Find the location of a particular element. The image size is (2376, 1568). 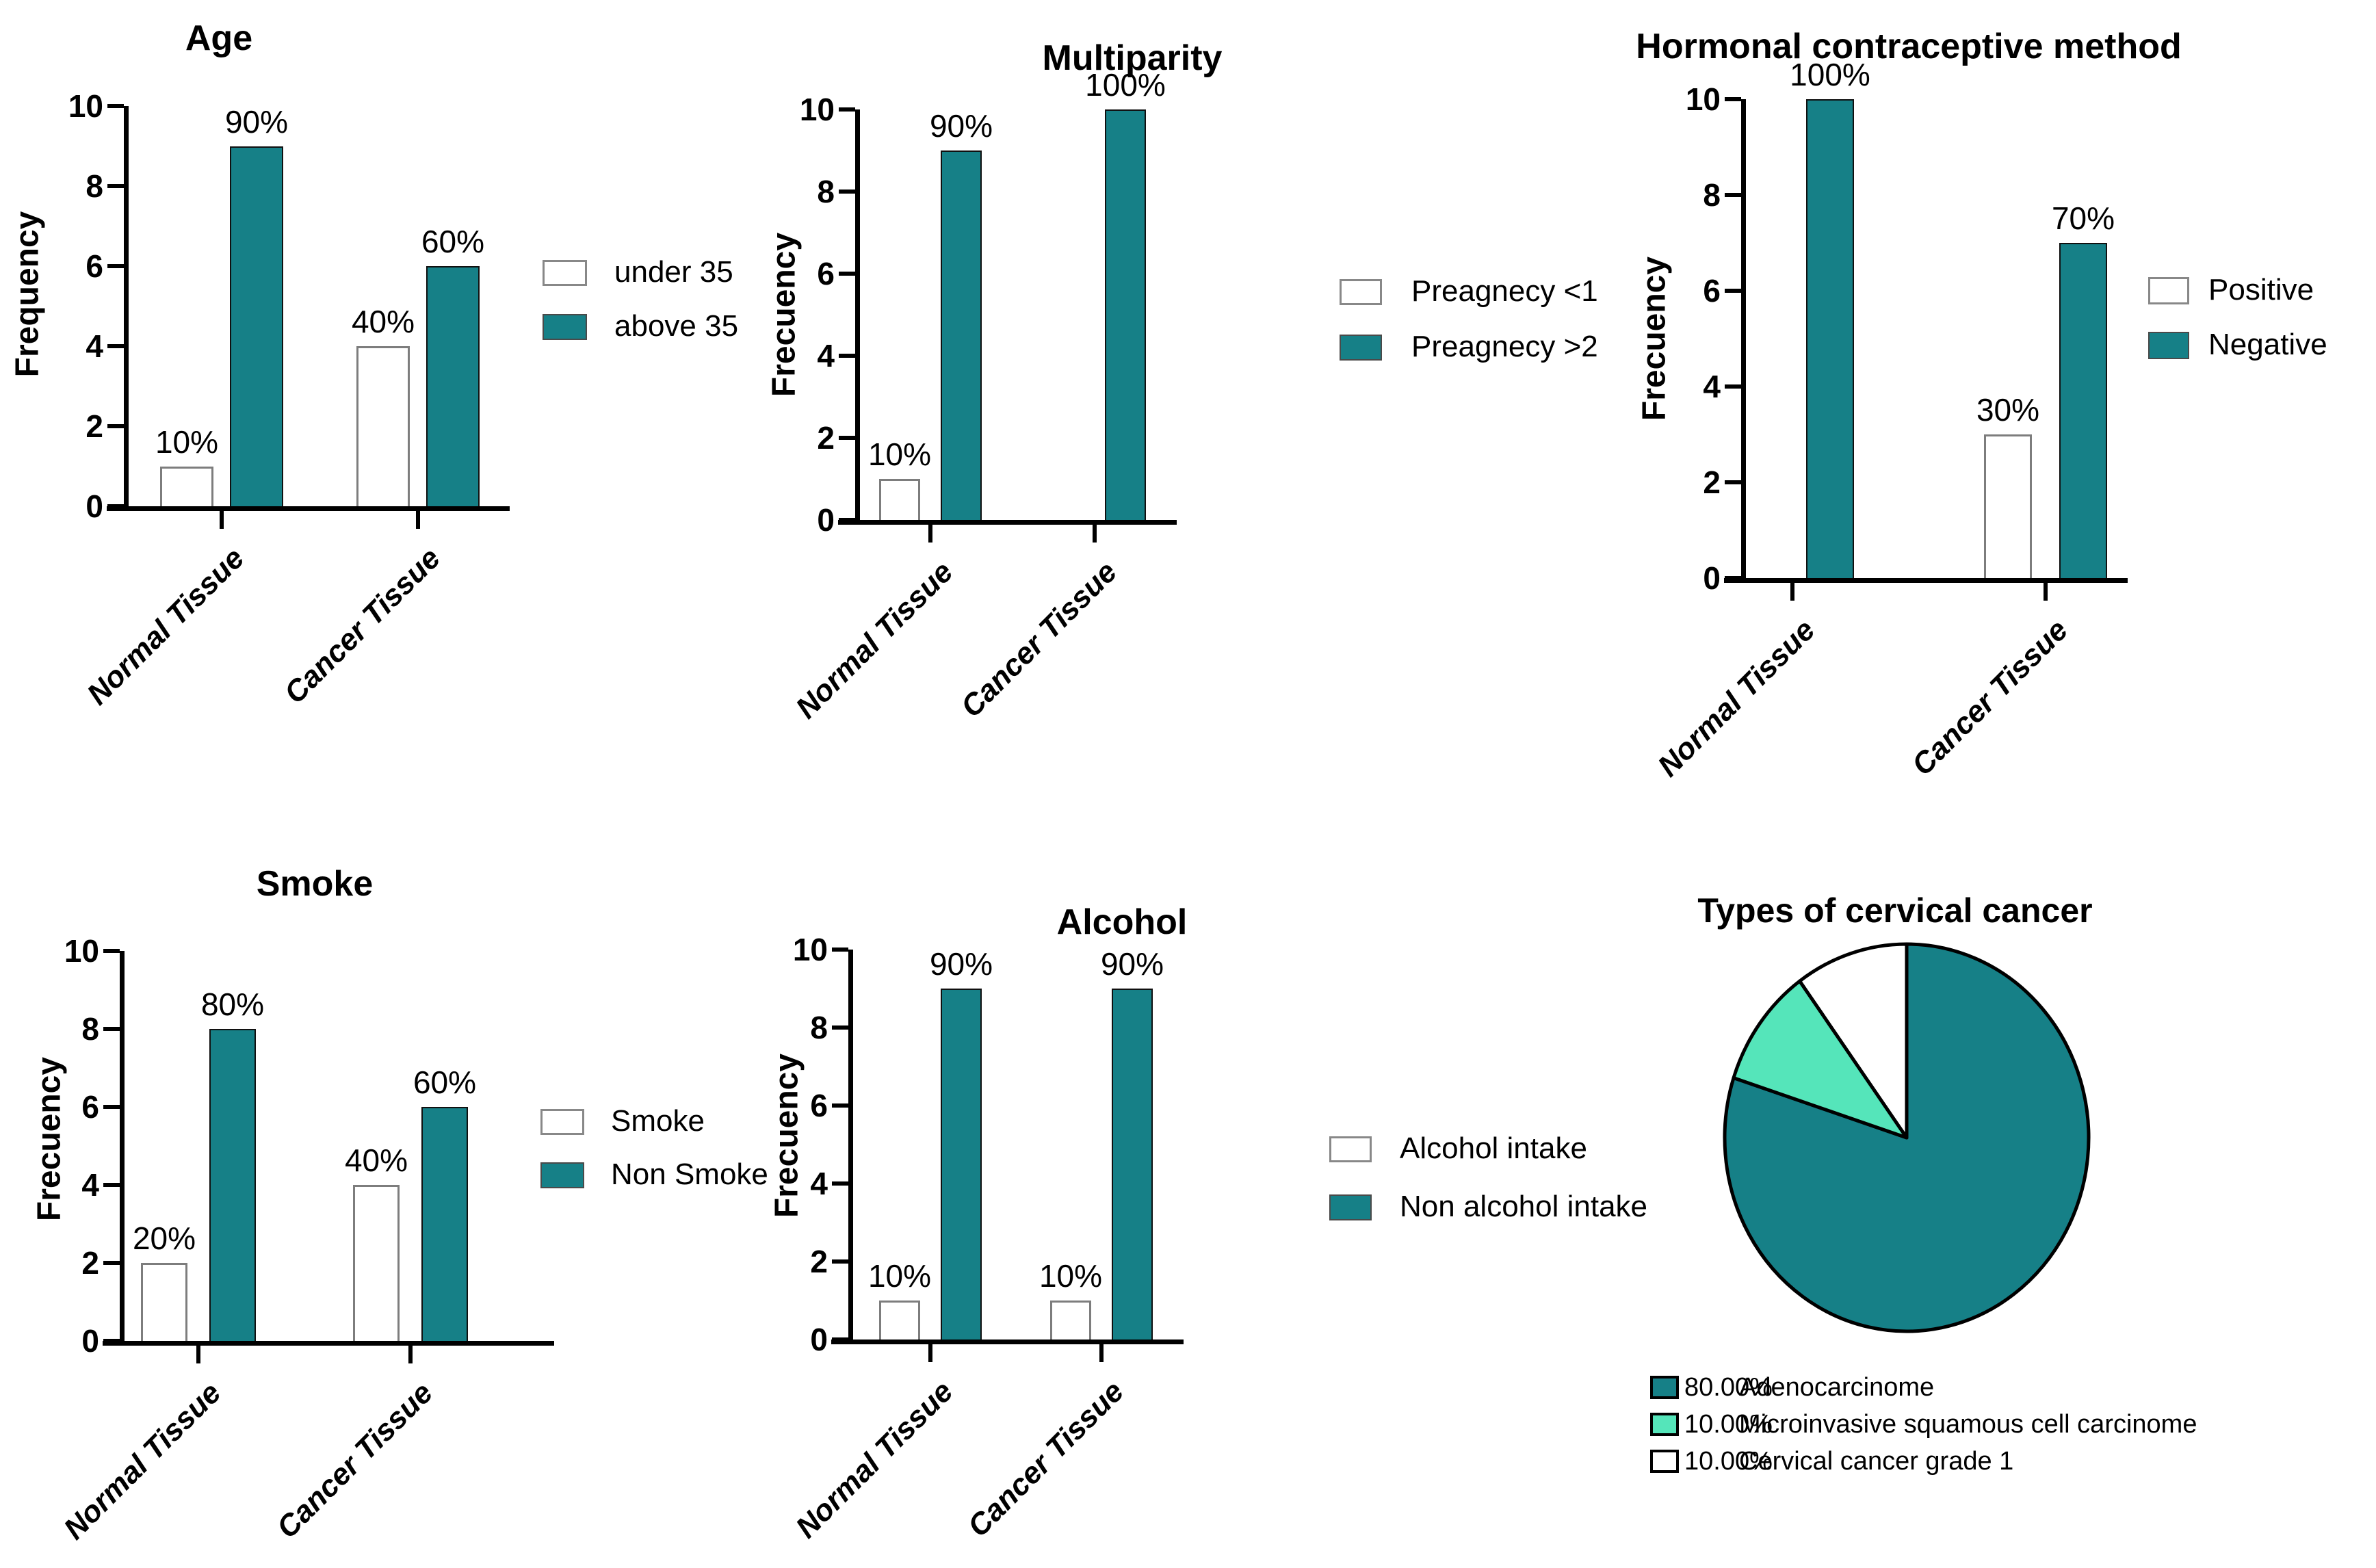

bar-value-label: 70% is located at coordinates (2083, 218).